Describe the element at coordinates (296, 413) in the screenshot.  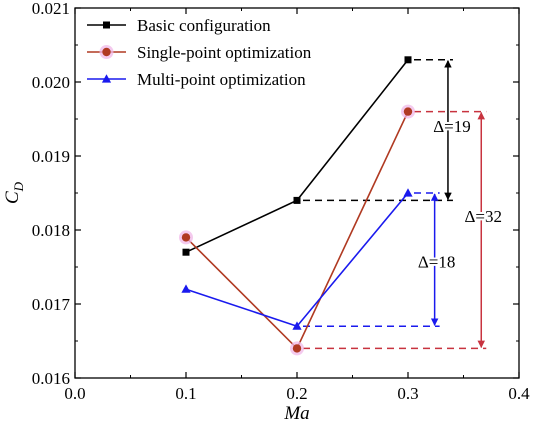
I see `x-axis-title: Ma` at that location.